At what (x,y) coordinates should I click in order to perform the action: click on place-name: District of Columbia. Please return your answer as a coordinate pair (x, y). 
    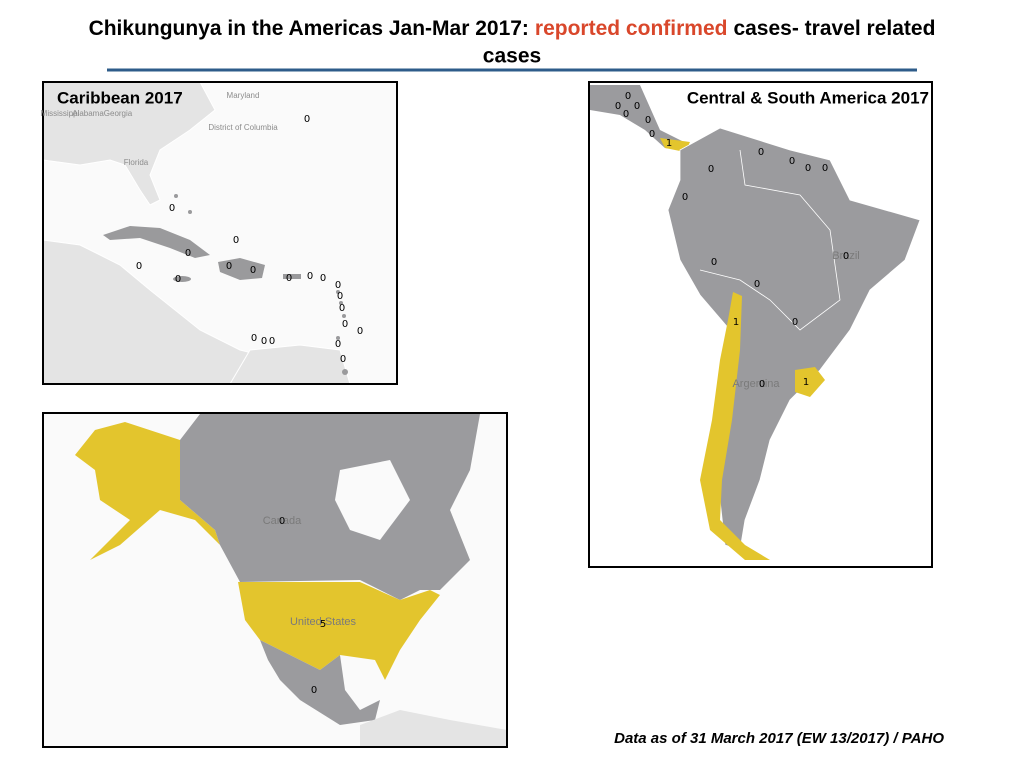
    Looking at the image, I should click on (243, 127).